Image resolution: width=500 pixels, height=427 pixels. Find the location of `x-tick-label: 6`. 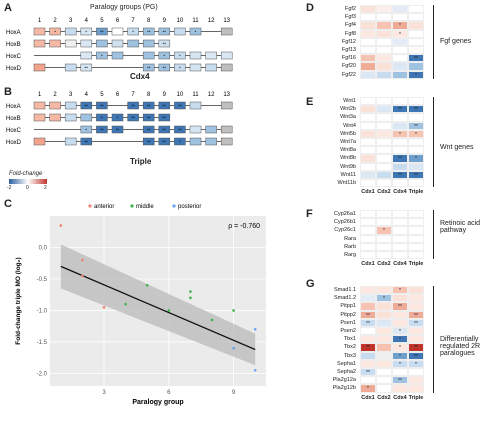

x-tick-label: 6 is located at coordinates (169, 393).